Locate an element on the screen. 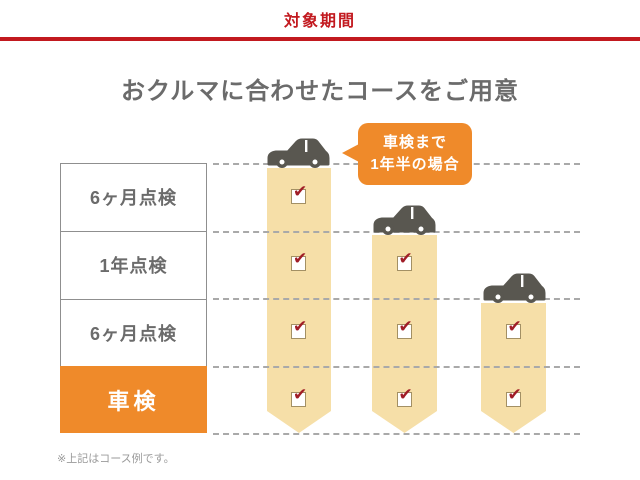  callout-line-2: 1年半の場合 is located at coordinates (415, 164).